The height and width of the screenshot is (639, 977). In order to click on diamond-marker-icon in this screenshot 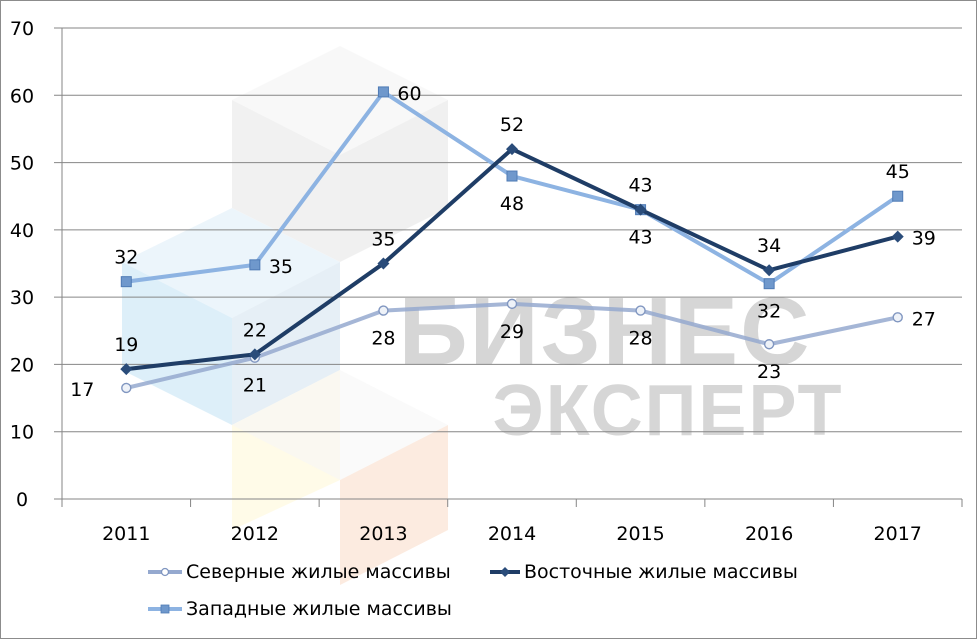, I will do `click(505, 572)`.